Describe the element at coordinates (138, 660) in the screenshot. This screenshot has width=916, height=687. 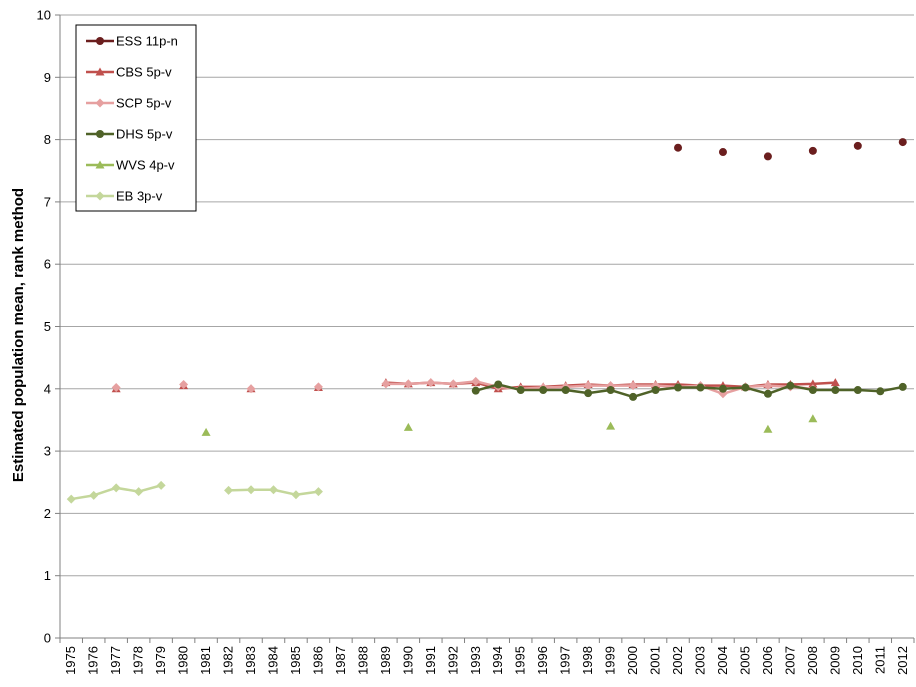
I see `x-tick-label: 1978` at that location.